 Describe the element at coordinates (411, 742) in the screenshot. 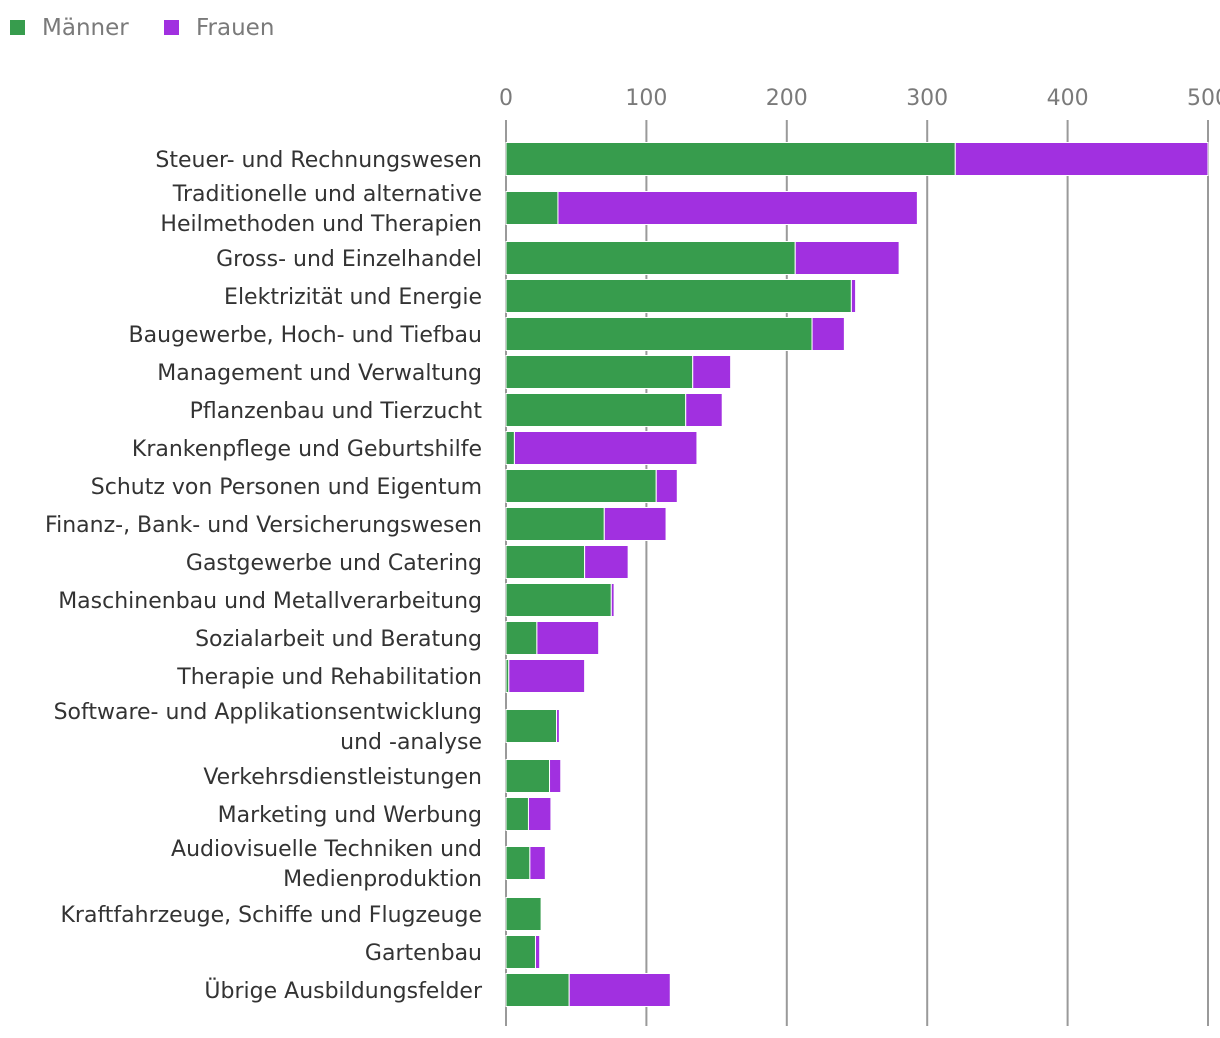

I see `category-label-line: und -analyse` at that location.